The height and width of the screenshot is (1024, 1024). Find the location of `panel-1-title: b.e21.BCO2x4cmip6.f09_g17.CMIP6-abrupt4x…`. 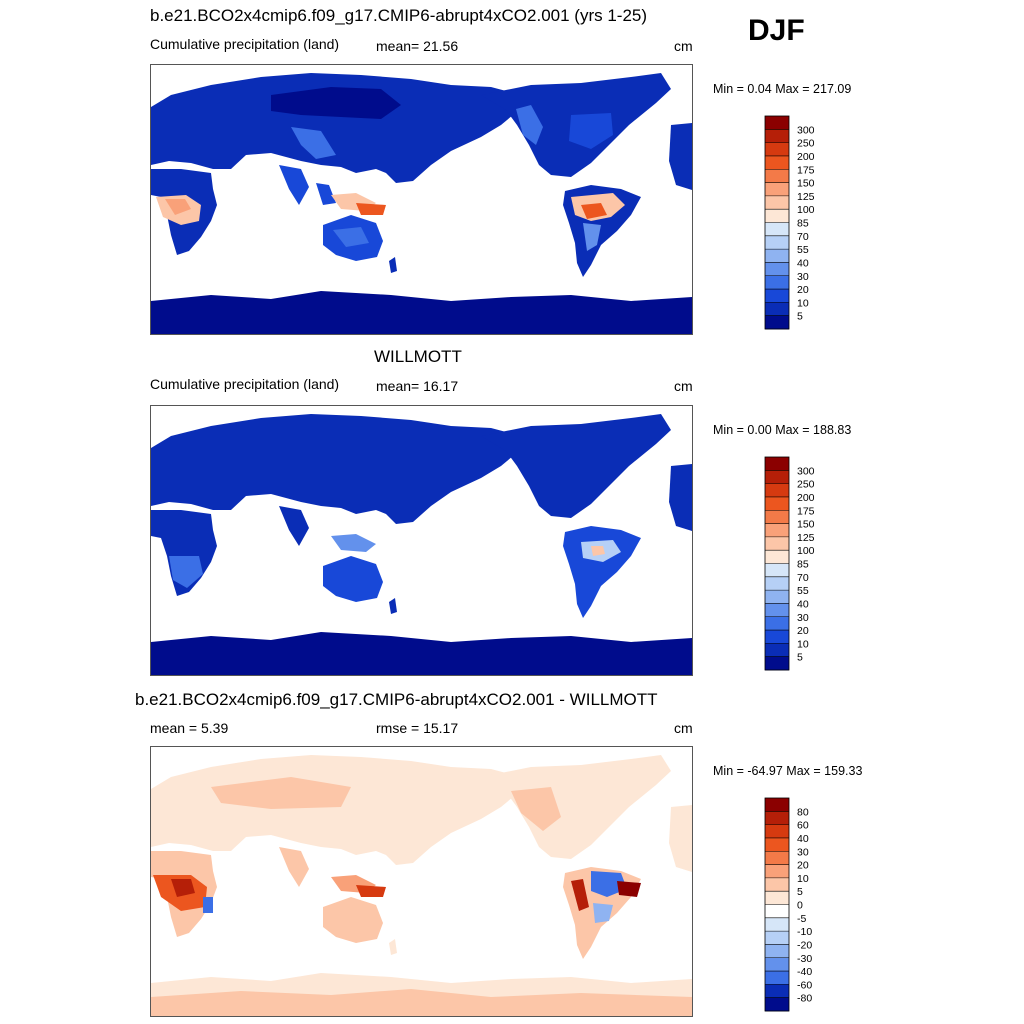

panel-1-title: b.e21.BCO2x4cmip6.f09_g17.CMIP6-abrupt4x… is located at coordinates (399, 15).